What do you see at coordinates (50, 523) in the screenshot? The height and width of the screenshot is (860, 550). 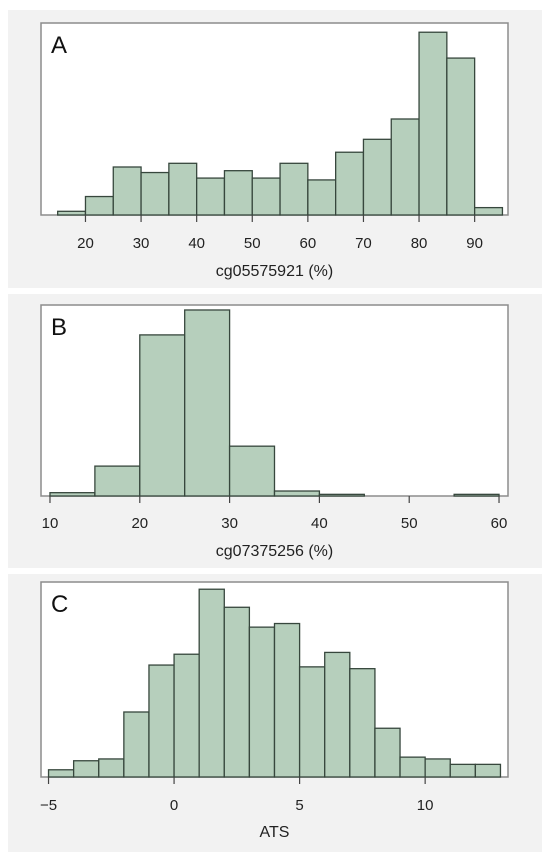 I see `x-tick-label-b-0: 10` at bounding box center [50, 523].